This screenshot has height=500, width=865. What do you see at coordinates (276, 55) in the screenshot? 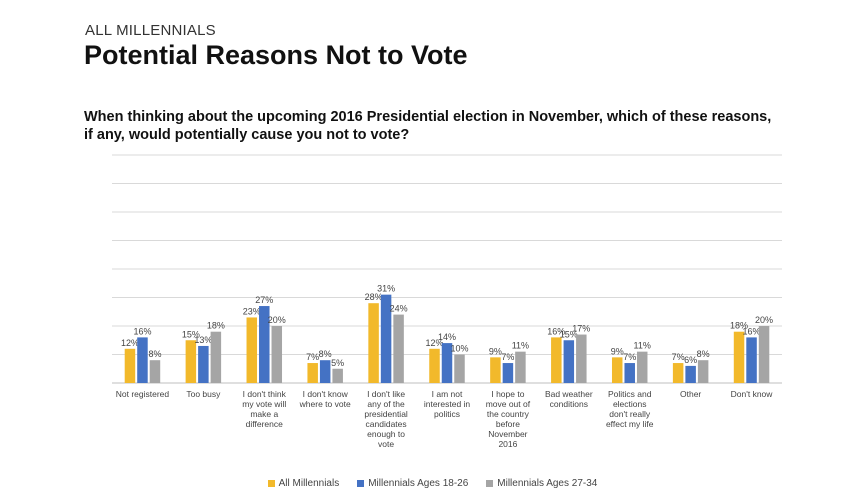
I see `page-title: Potential Reasons Not to Vote` at bounding box center [276, 55].